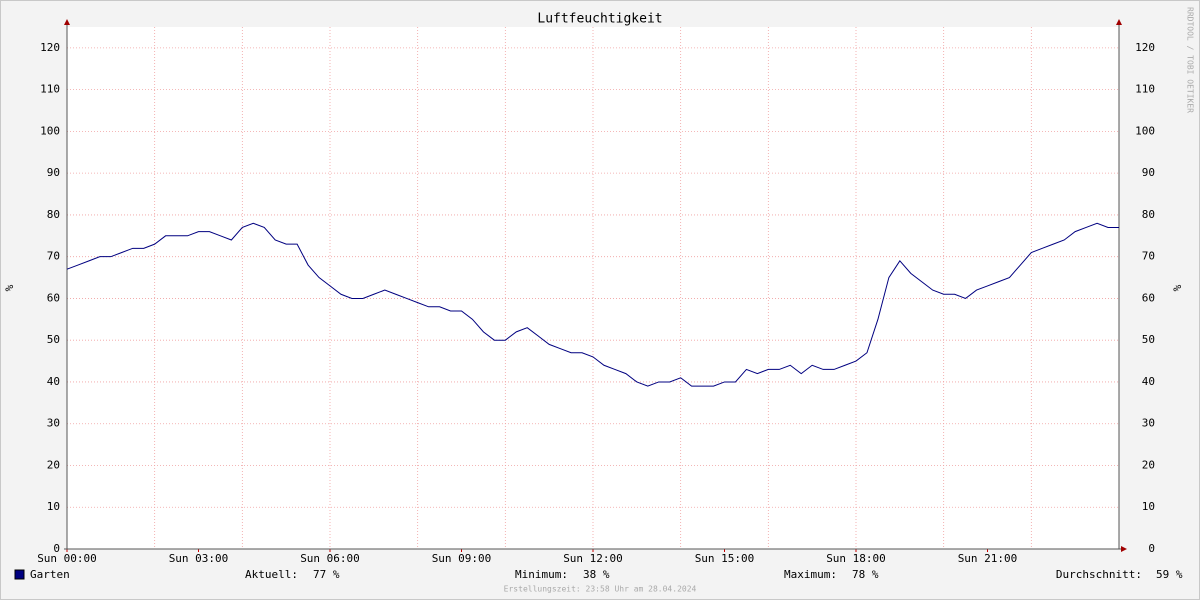  Describe the element at coordinates (1099, 574) in the screenshot. I see `stat-label: Durchschnitt:` at that location.